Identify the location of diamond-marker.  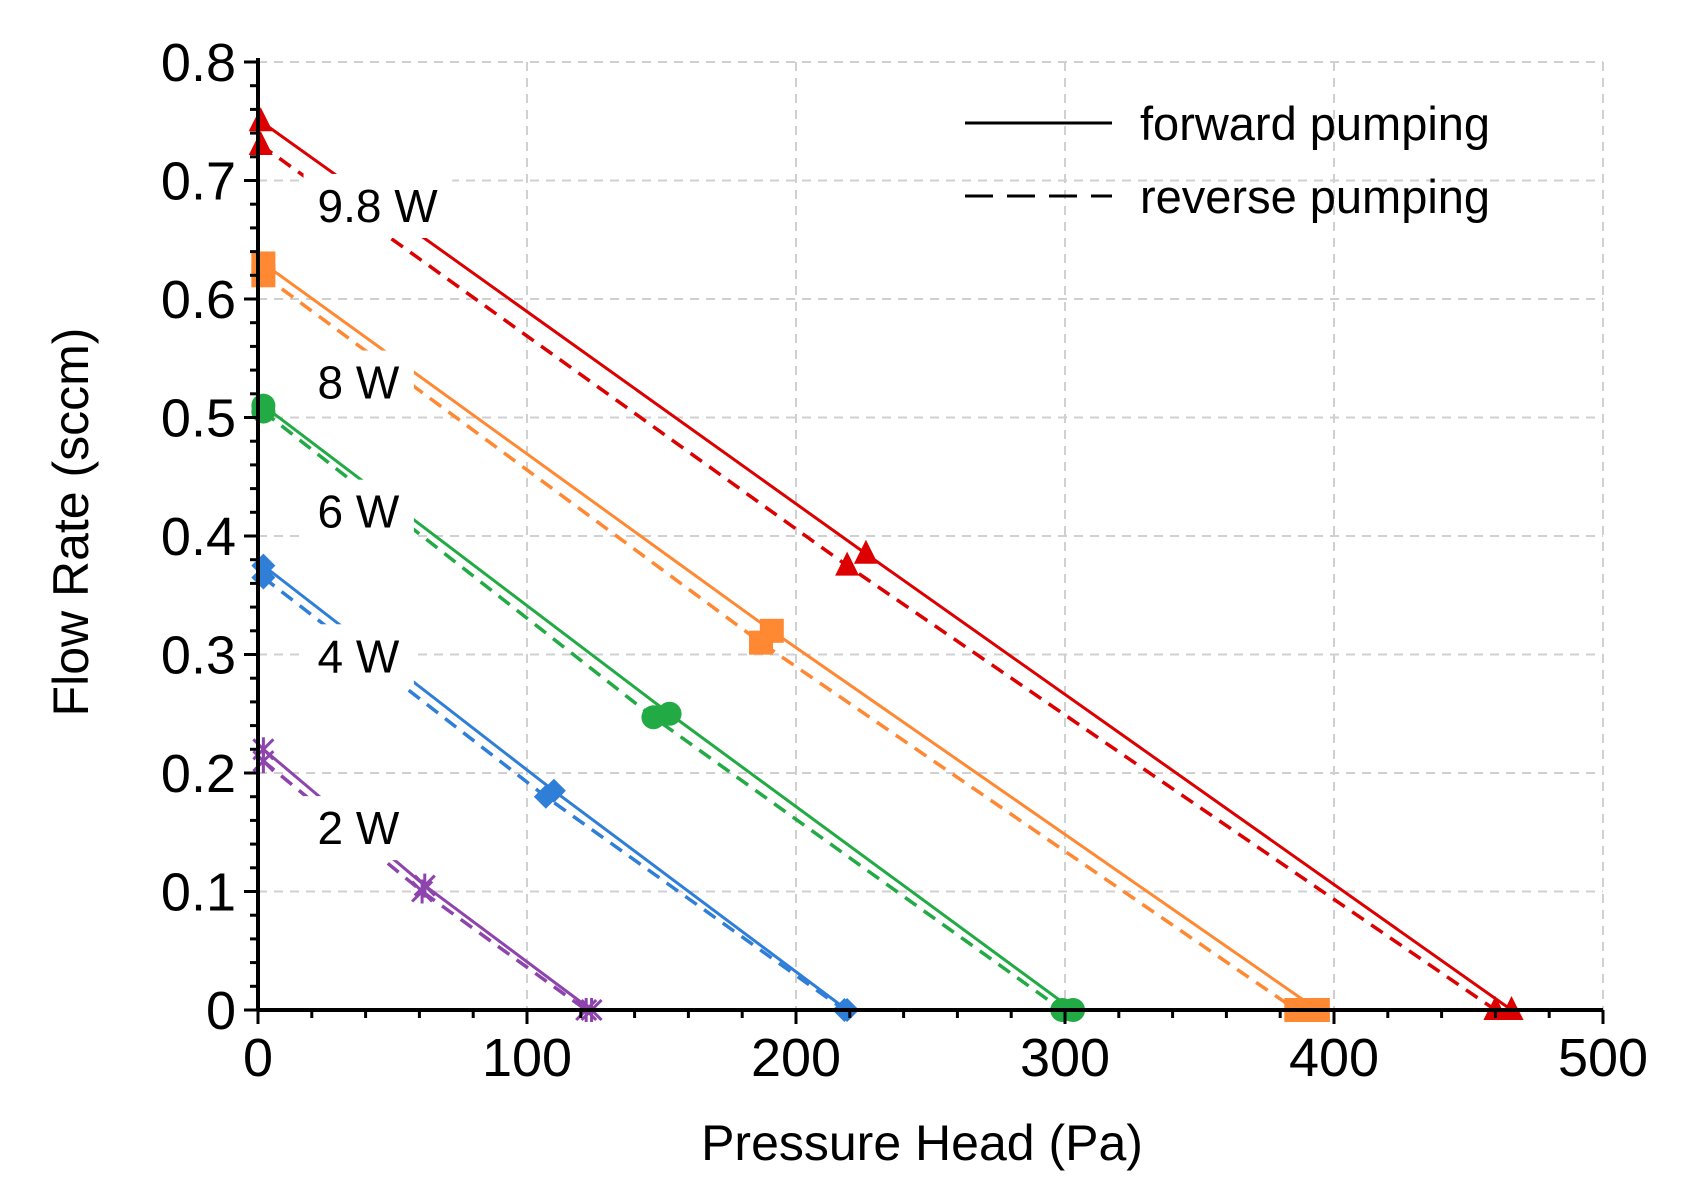
(545, 796).